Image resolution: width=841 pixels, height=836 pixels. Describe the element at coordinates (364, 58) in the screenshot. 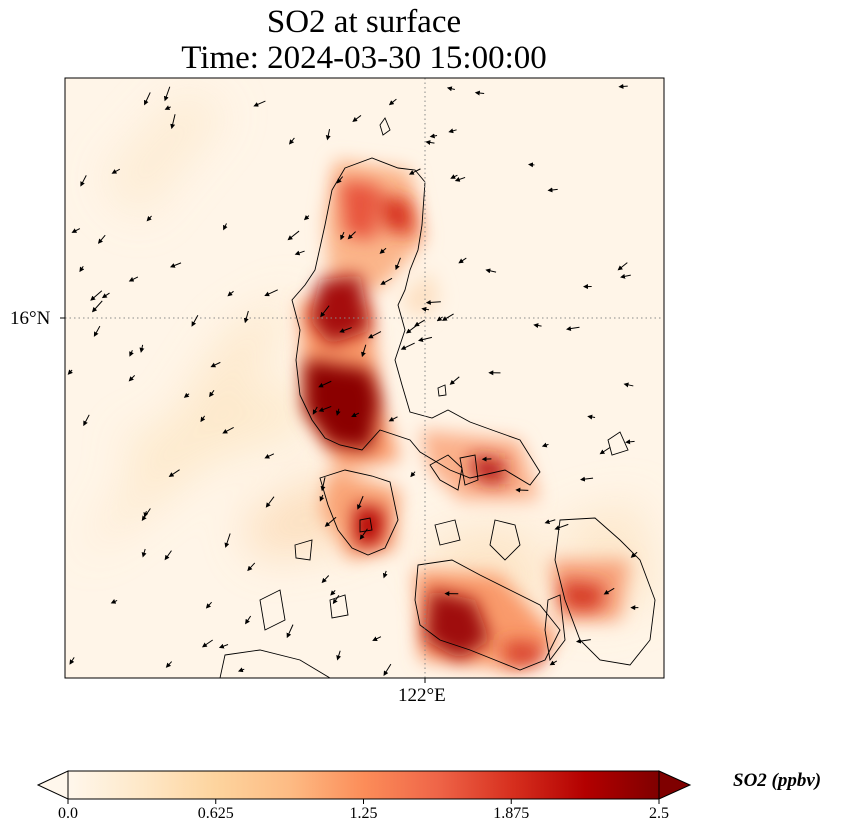

I see `map-time-title: Time: 2024-03-30 15:00:00` at that location.